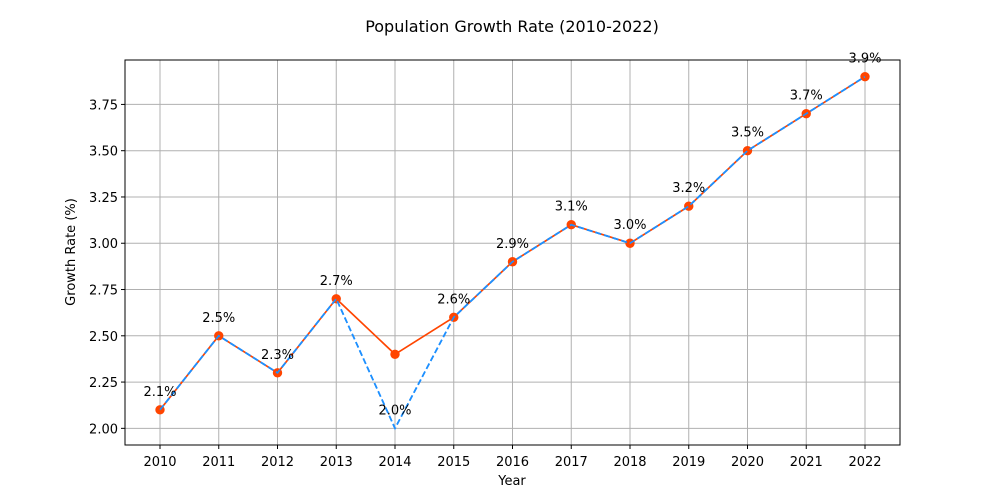 This screenshot has width=1000, height=500. What do you see at coordinates (688, 188) in the screenshot?
I see `data-label: 3.2%` at bounding box center [688, 188].